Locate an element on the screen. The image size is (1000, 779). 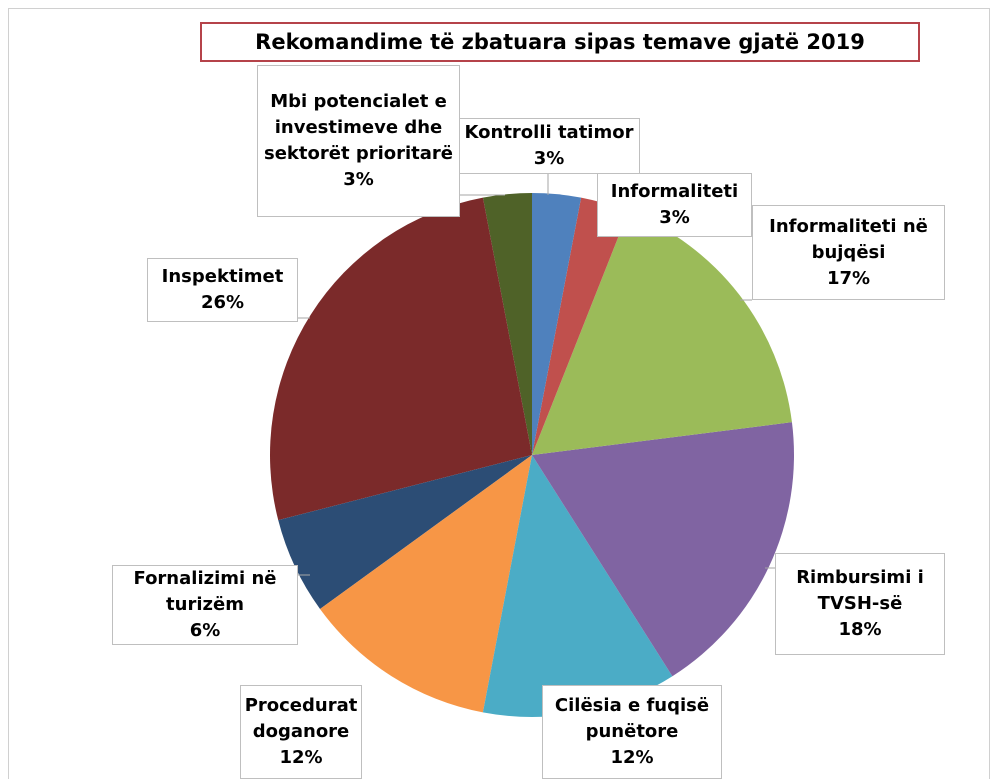
label-category: Rimbursimi i TVSH-së is located at coordinates (860, 590).